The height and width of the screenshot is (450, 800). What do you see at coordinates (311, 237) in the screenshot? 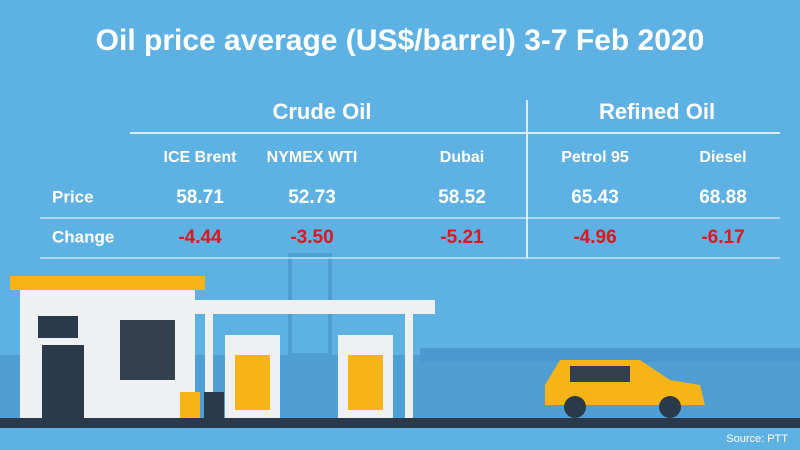
I see `cell-value: -3.50` at bounding box center [311, 237].